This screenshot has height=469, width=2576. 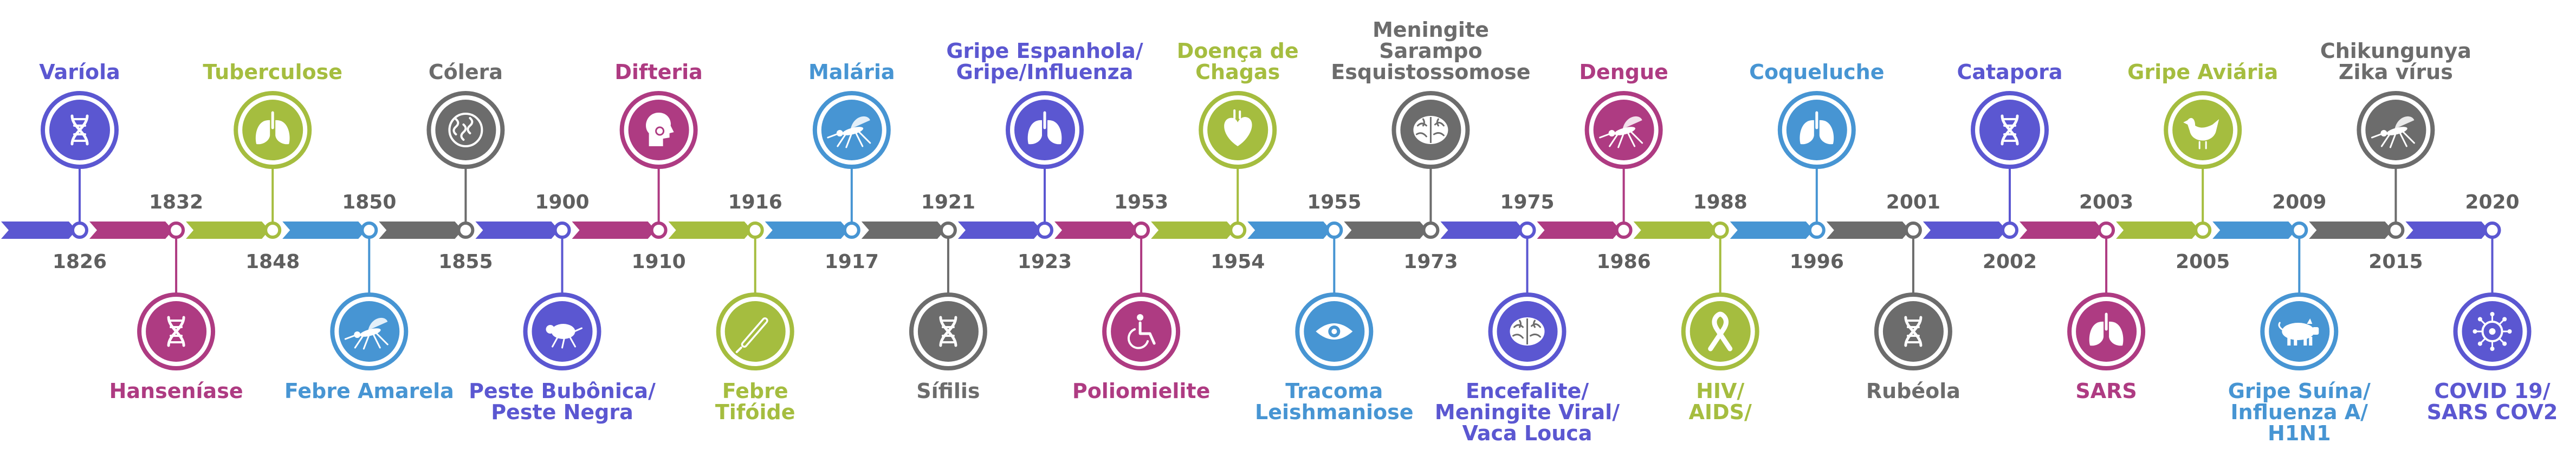 I want to click on timeline-event: 1923 Gripe Espanhola/Gripe/Influenza, so click(x=1044, y=156).